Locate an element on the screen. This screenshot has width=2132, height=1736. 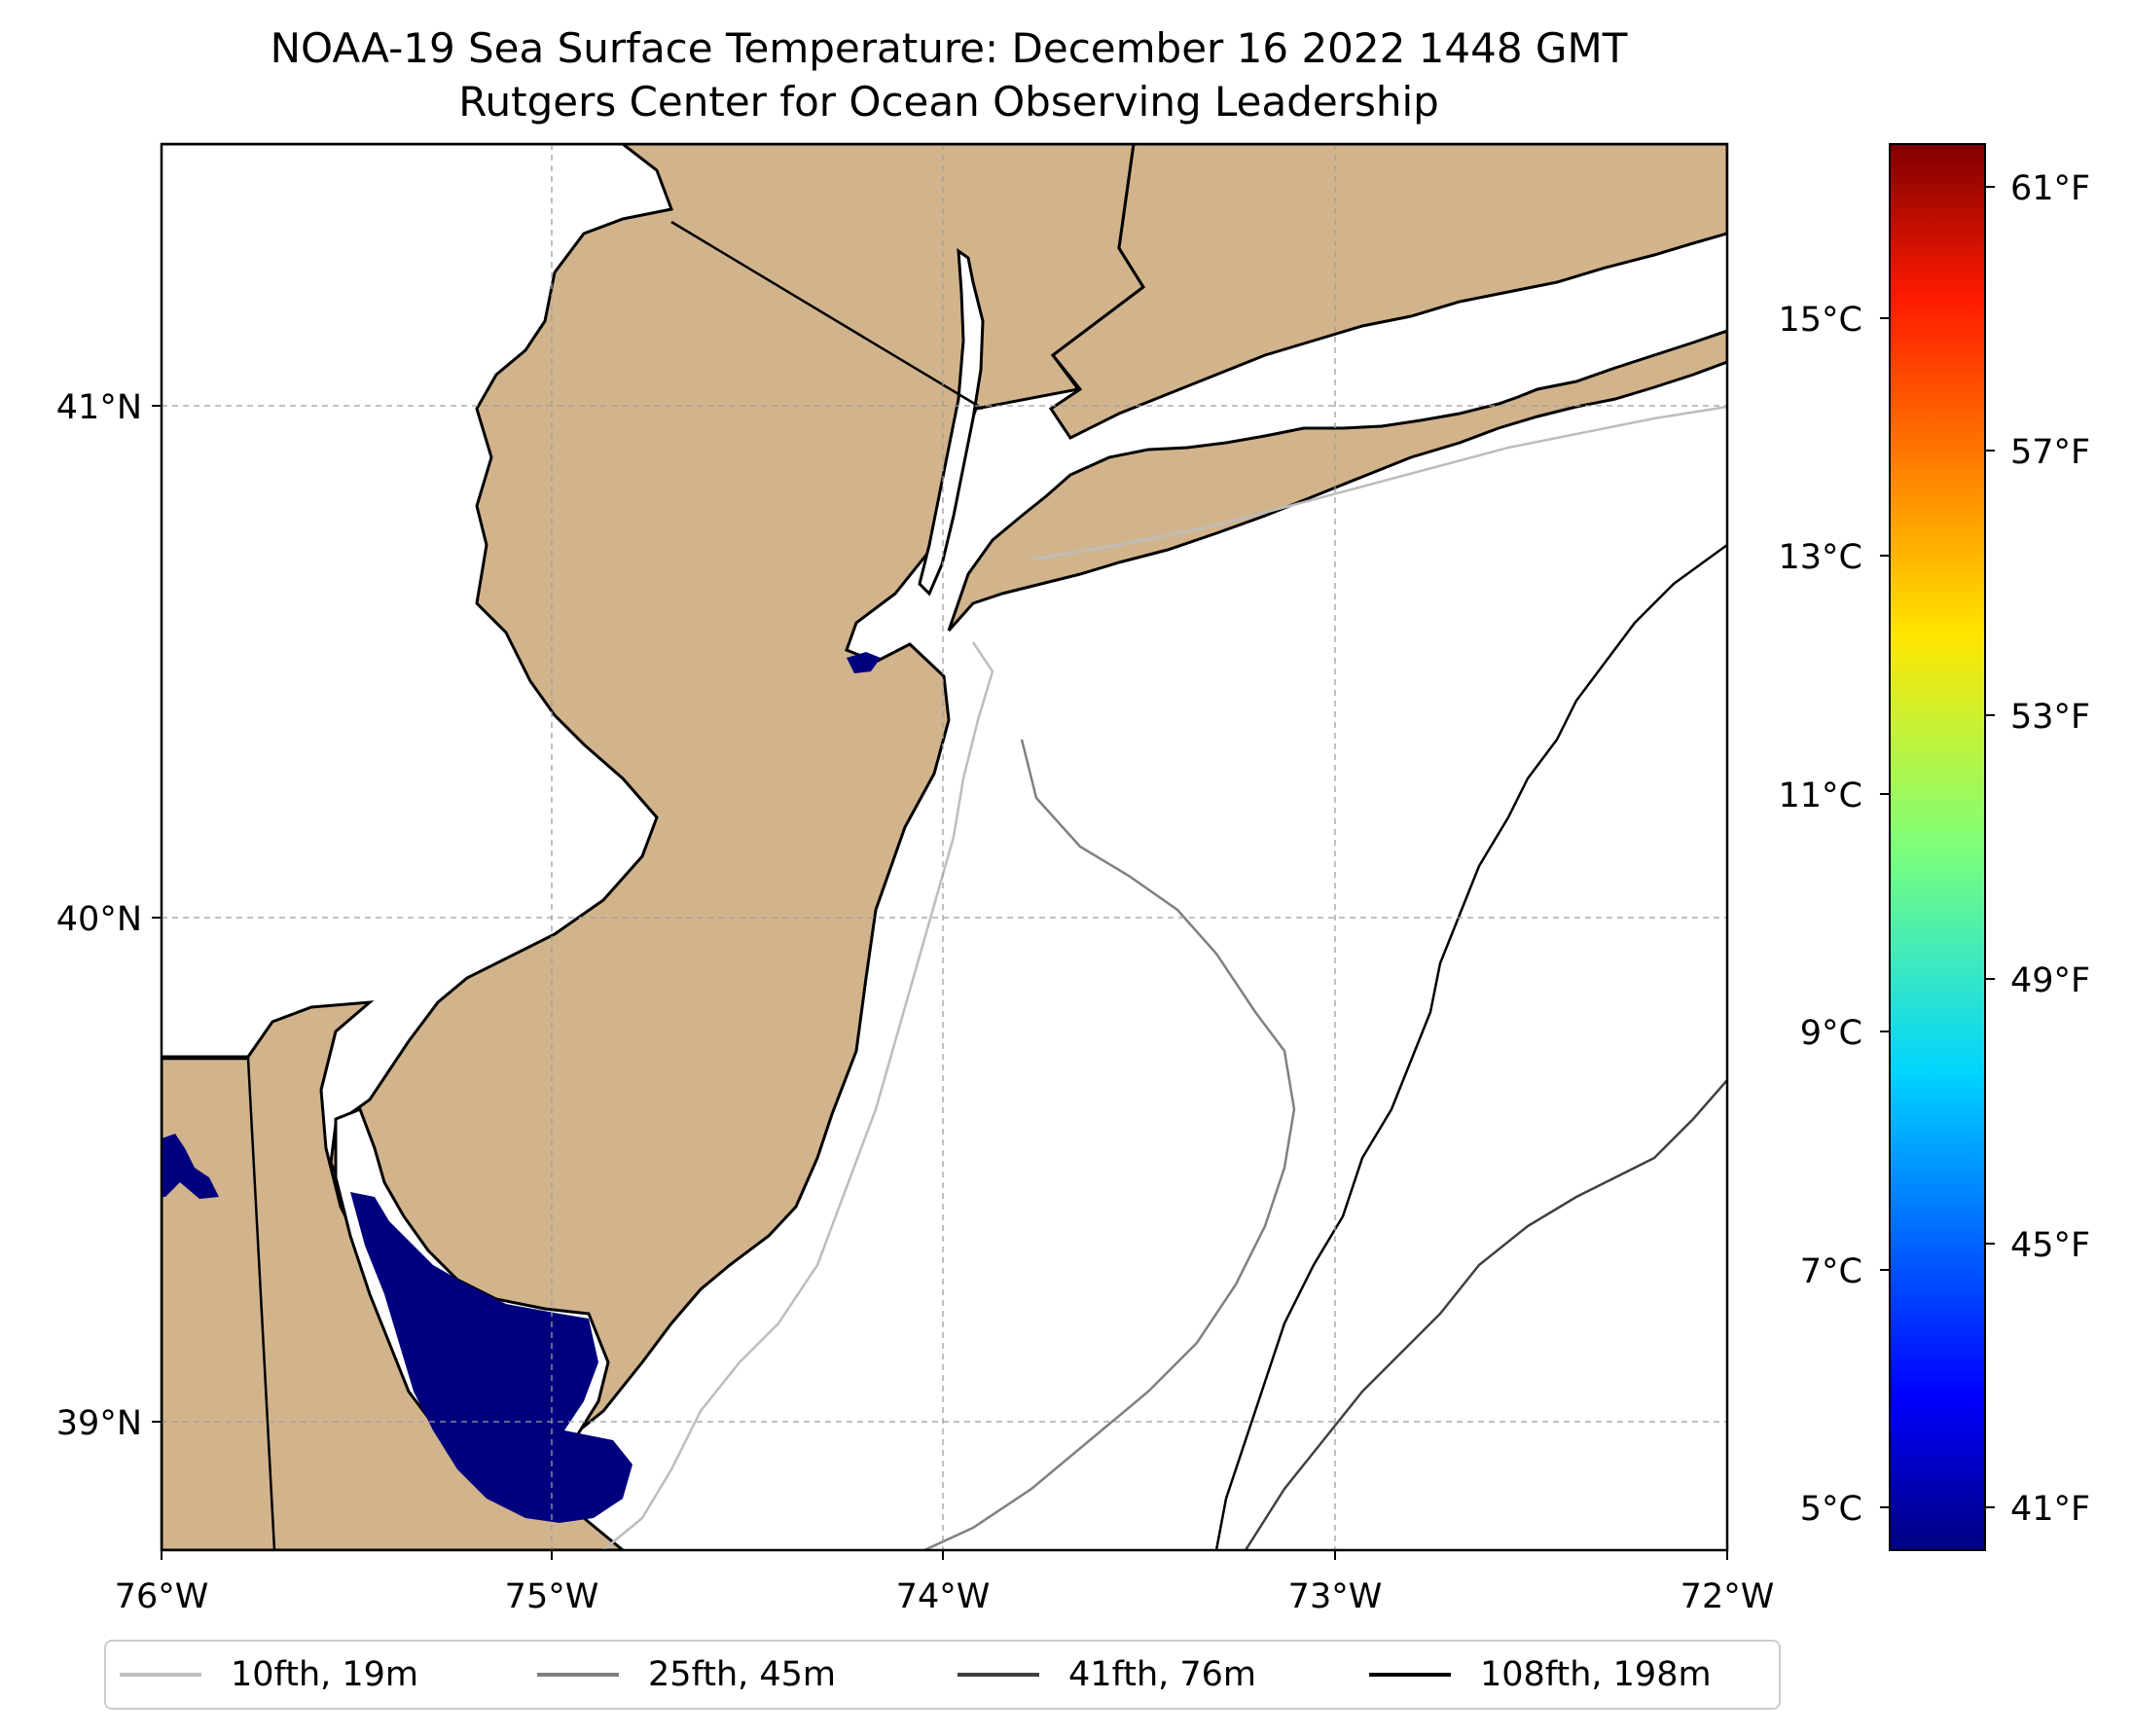
legend-label: 41fth, 76m is located at coordinates (1163, 1675).